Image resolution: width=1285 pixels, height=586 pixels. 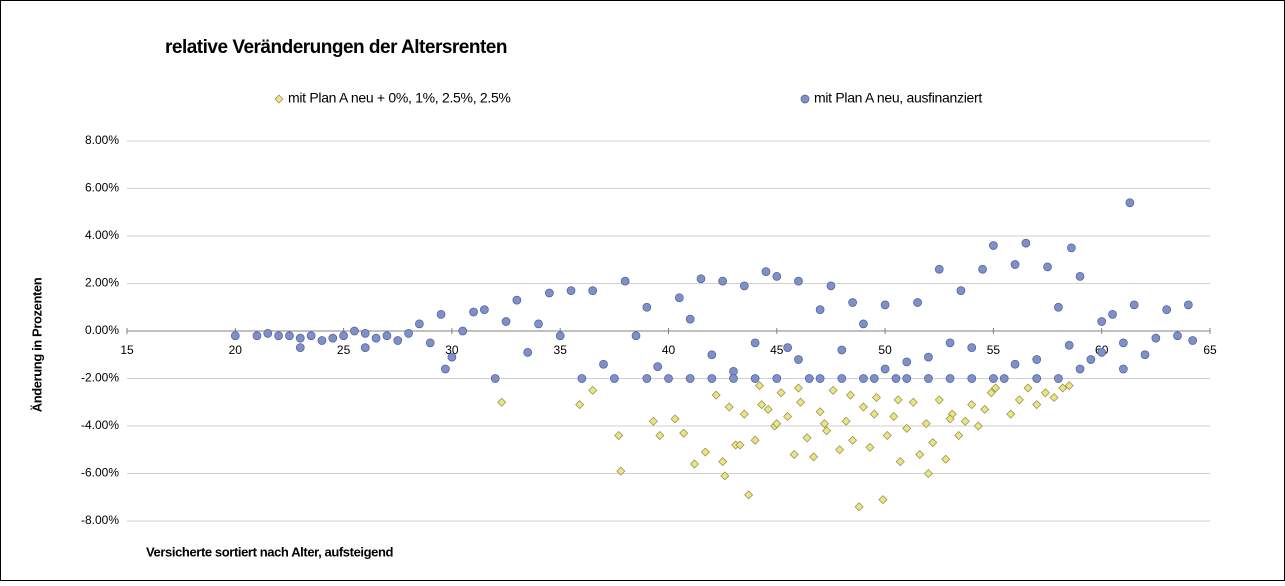 What do you see at coordinates (100, 520) in the screenshot?
I see `y-tick-label: -8.00%` at bounding box center [100, 520].